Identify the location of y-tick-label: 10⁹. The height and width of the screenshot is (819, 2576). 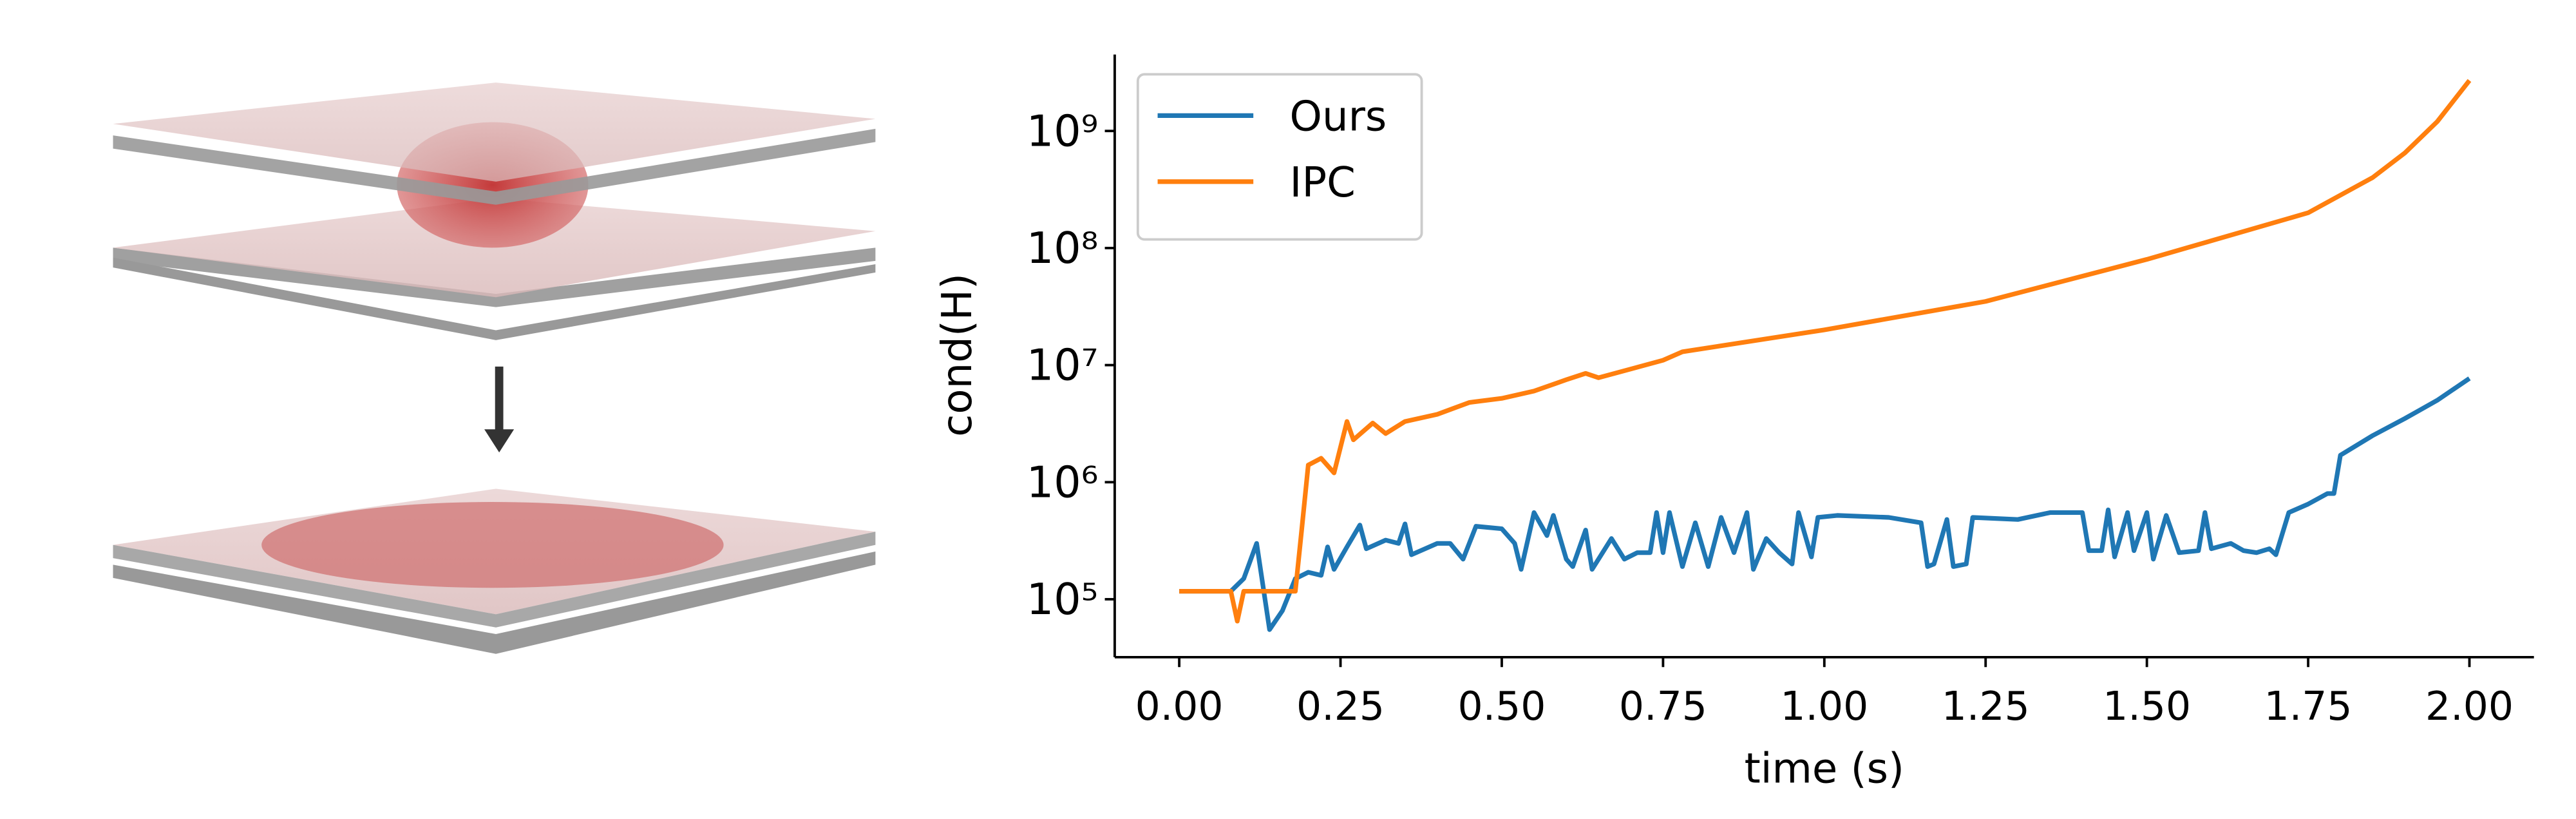
(1062, 131).